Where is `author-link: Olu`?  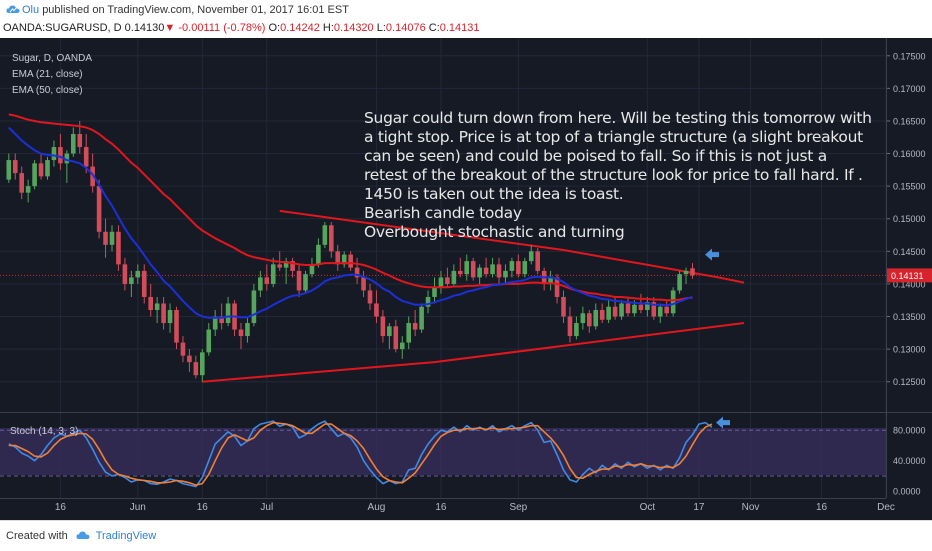 author-link: Olu is located at coordinates (31, 10).